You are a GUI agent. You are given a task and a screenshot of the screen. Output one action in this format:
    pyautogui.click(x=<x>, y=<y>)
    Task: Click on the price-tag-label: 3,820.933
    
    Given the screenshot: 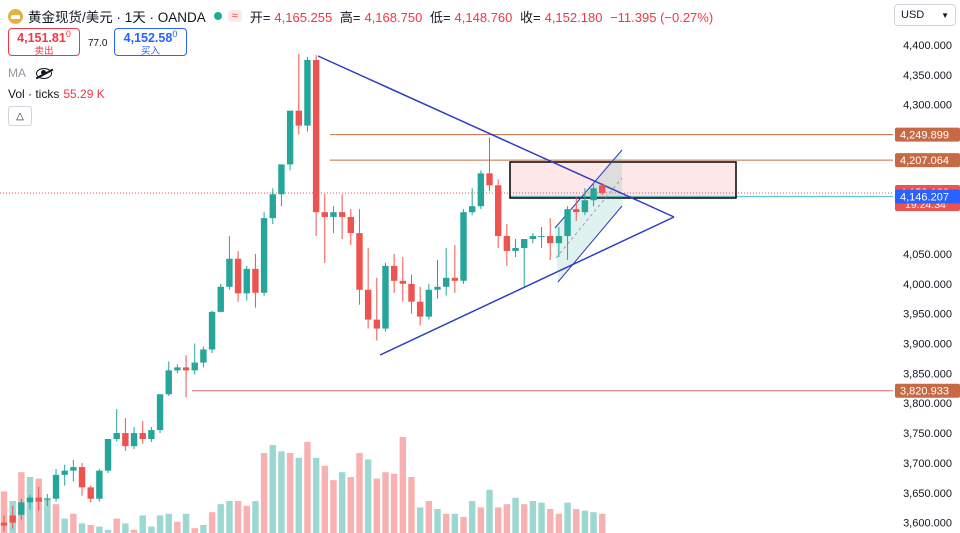 What is the action you would take?
    pyautogui.click(x=924, y=392)
    